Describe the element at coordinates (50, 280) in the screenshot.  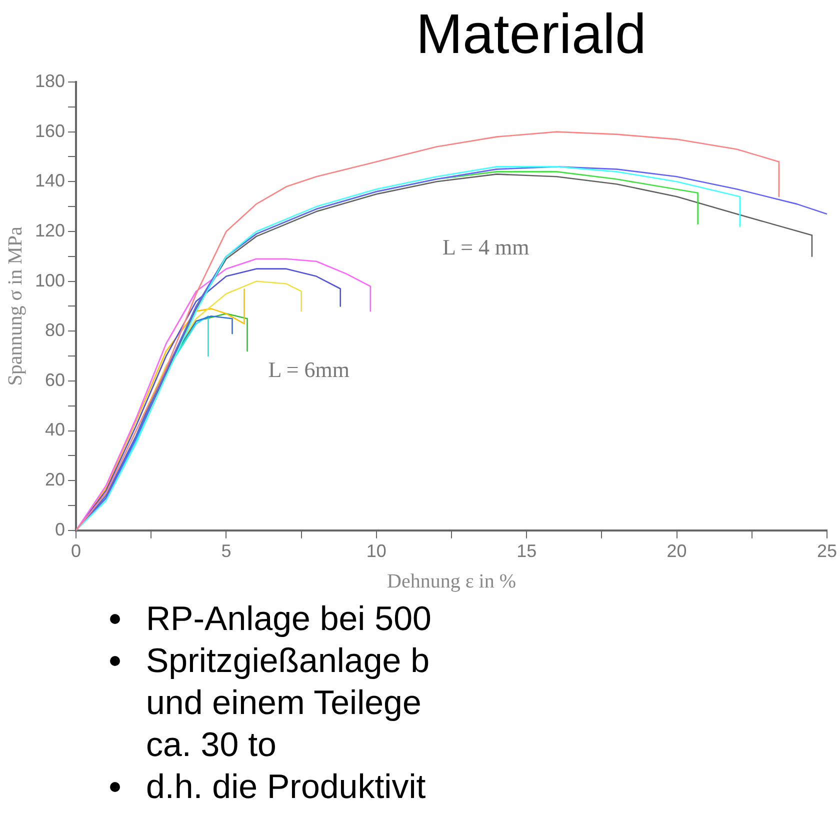
I see `y-tick-label: 100` at that location.